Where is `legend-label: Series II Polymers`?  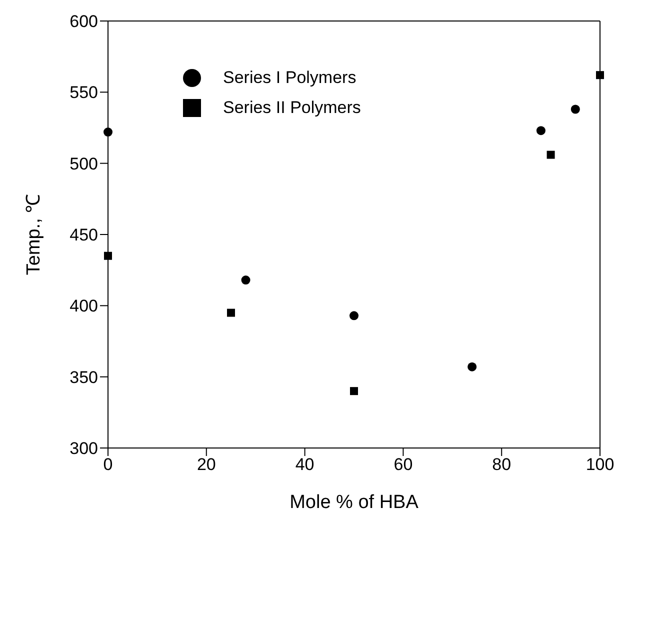
legend-label: Series II Polymers is located at coordinates (292, 108).